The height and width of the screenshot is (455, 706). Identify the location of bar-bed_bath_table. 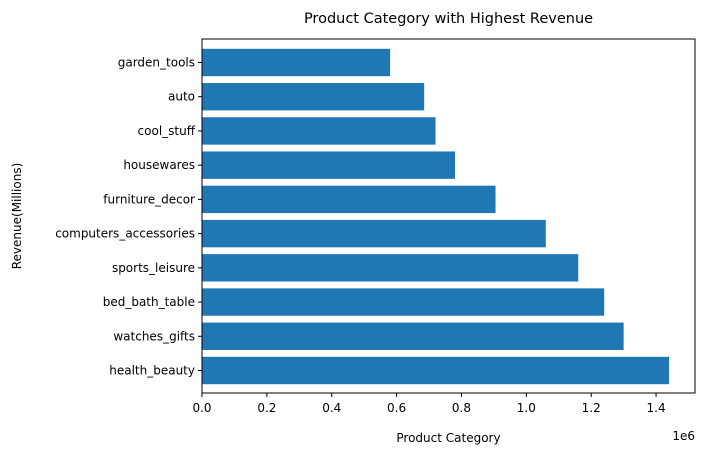
(403, 302).